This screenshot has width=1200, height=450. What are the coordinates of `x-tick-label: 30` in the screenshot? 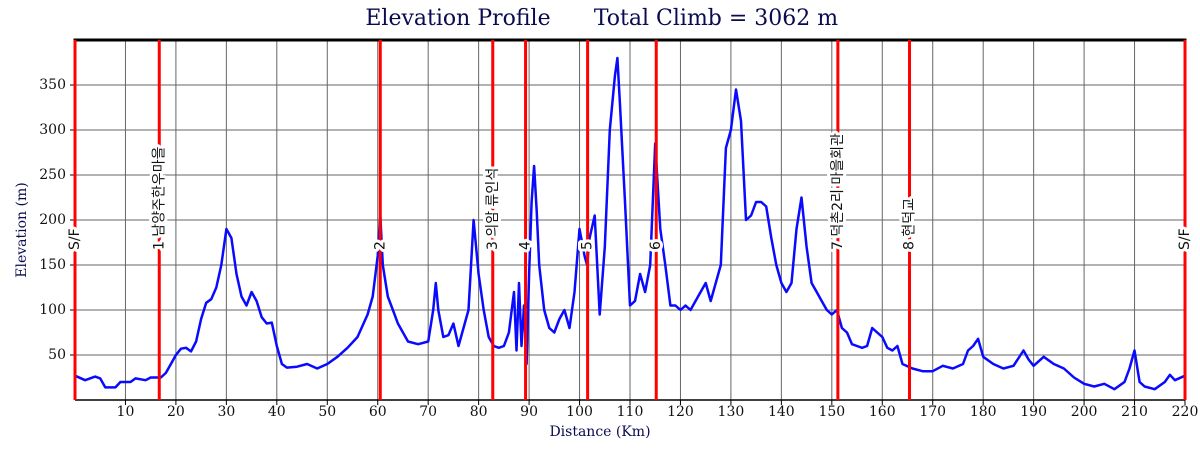 It's located at (226, 412).